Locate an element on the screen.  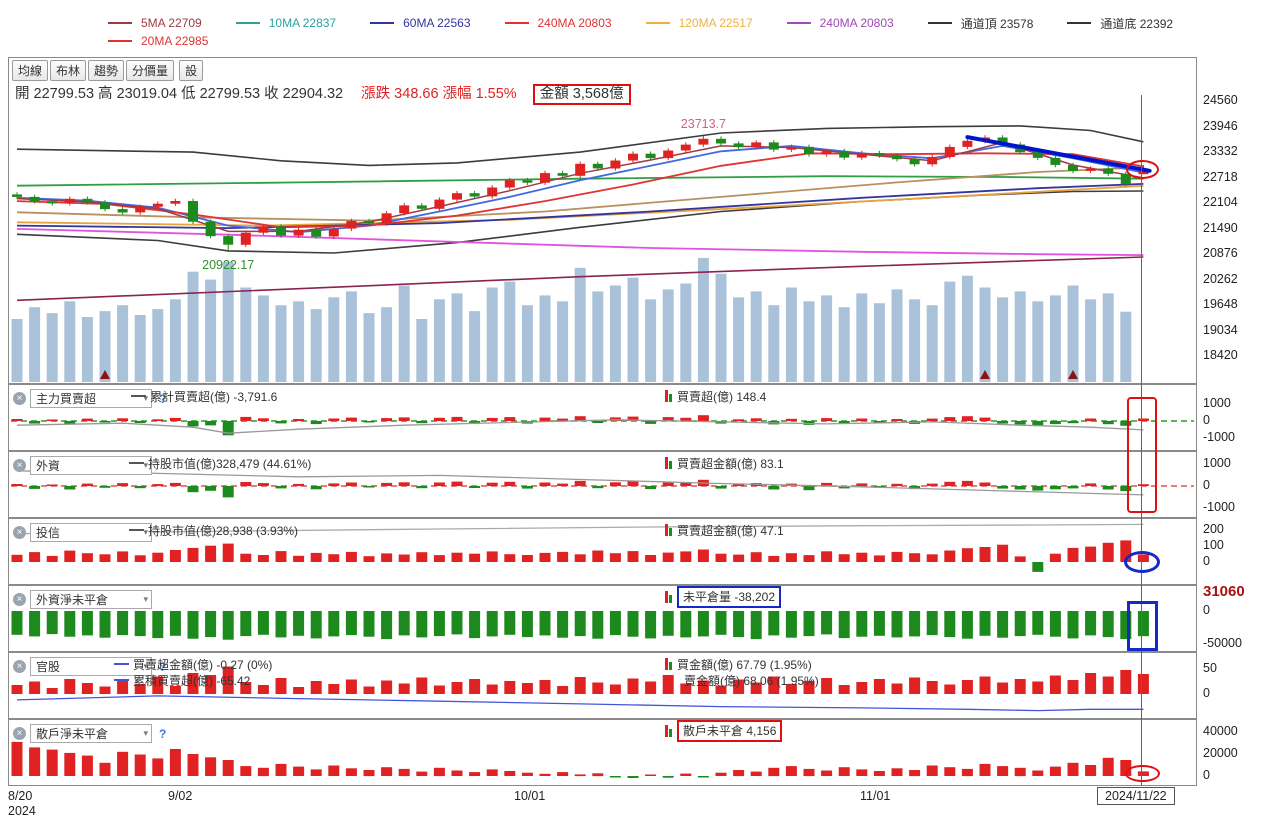
tab-分價量: 分價量 is located at coordinates (150, 70).